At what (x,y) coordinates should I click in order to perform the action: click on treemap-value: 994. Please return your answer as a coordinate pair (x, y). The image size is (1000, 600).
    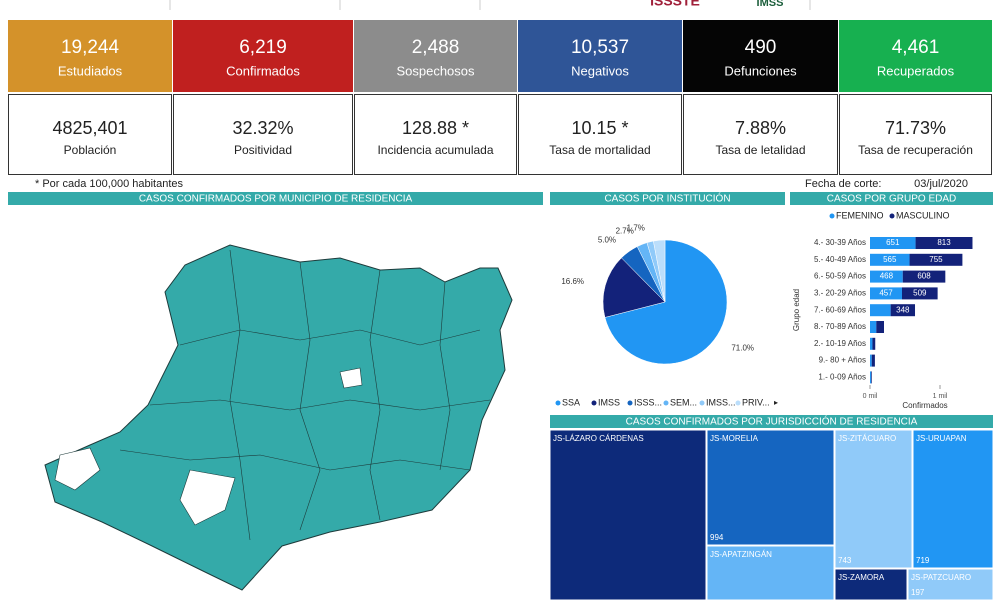
    Looking at the image, I should click on (717, 537).